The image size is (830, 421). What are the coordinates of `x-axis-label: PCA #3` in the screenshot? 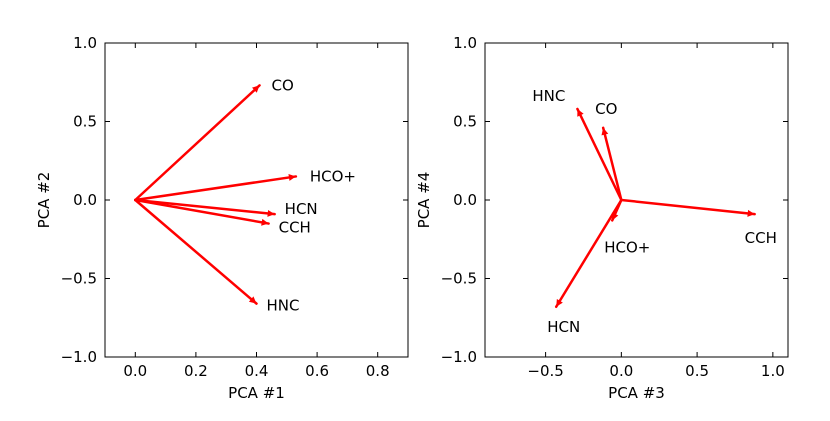 It's located at (636, 393).